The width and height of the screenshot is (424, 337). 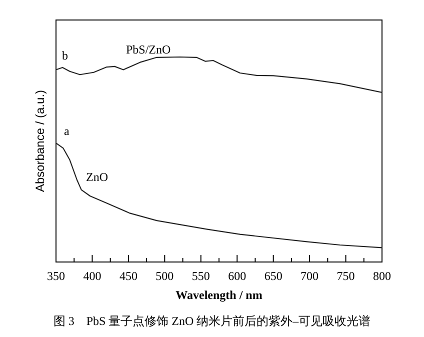 I want to click on annotation: PbS/ZnO, so click(x=148, y=49).